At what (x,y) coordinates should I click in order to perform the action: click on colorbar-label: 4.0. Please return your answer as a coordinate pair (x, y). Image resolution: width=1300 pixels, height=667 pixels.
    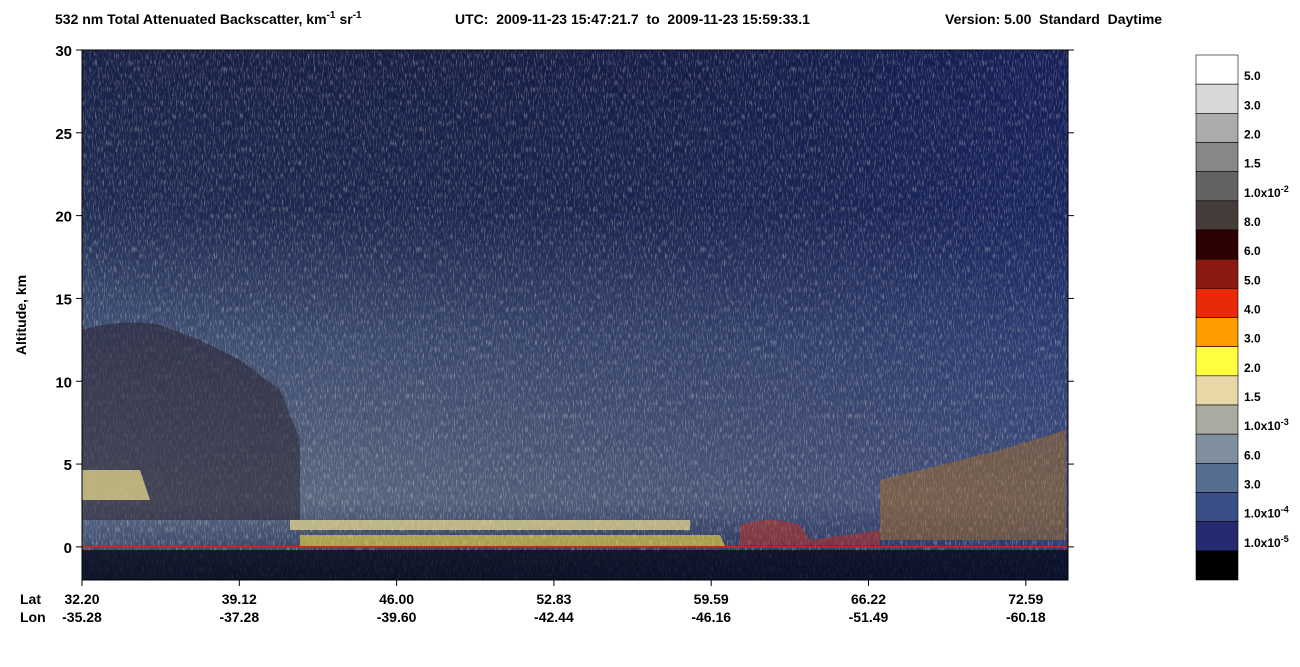
    Looking at the image, I should click on (1252, 310).